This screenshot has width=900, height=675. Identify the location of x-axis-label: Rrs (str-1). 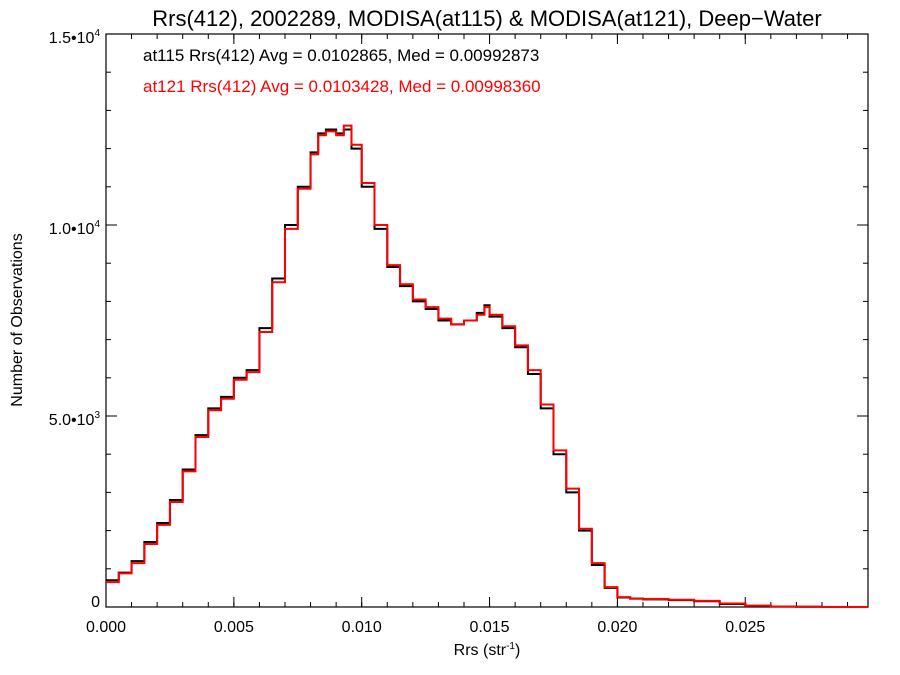
(487, 650).